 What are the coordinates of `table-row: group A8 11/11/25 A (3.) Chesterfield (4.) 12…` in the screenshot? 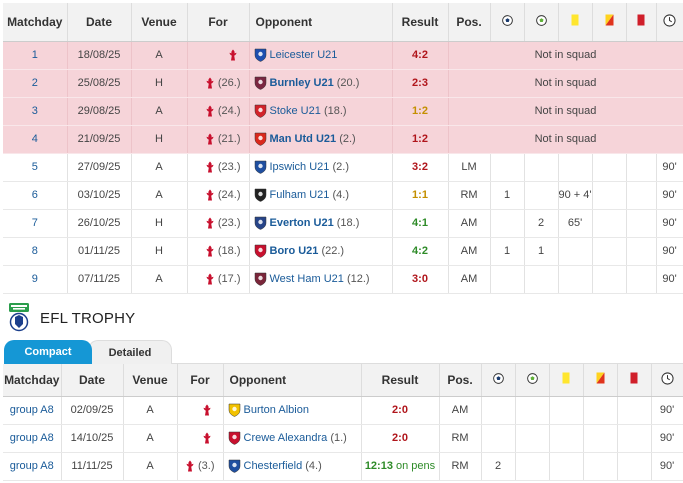 It's located at (343, 466).